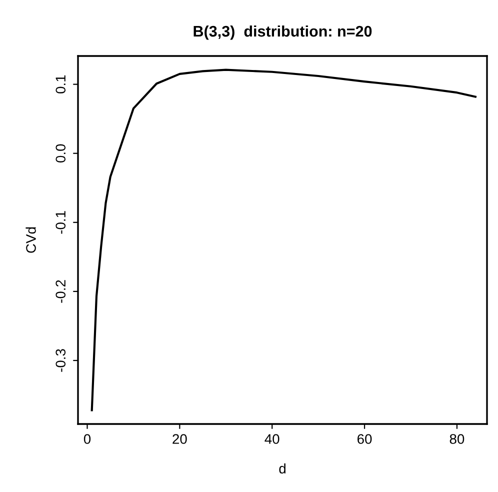 The height and width of the screenshot is (492, 498). I want to click on y-tick-label: -0.1, so click(61, 222).